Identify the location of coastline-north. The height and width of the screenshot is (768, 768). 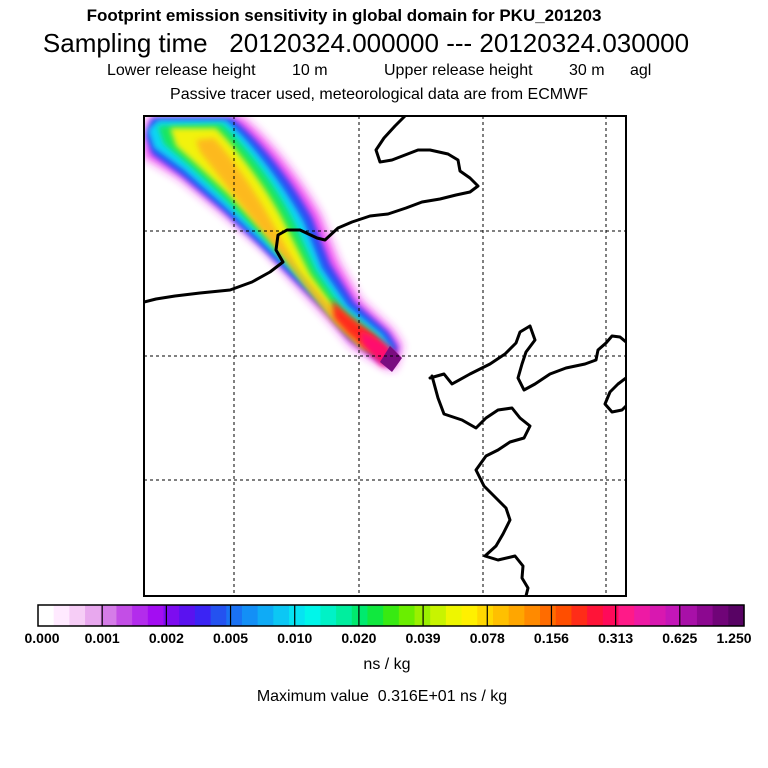
(312, 210).